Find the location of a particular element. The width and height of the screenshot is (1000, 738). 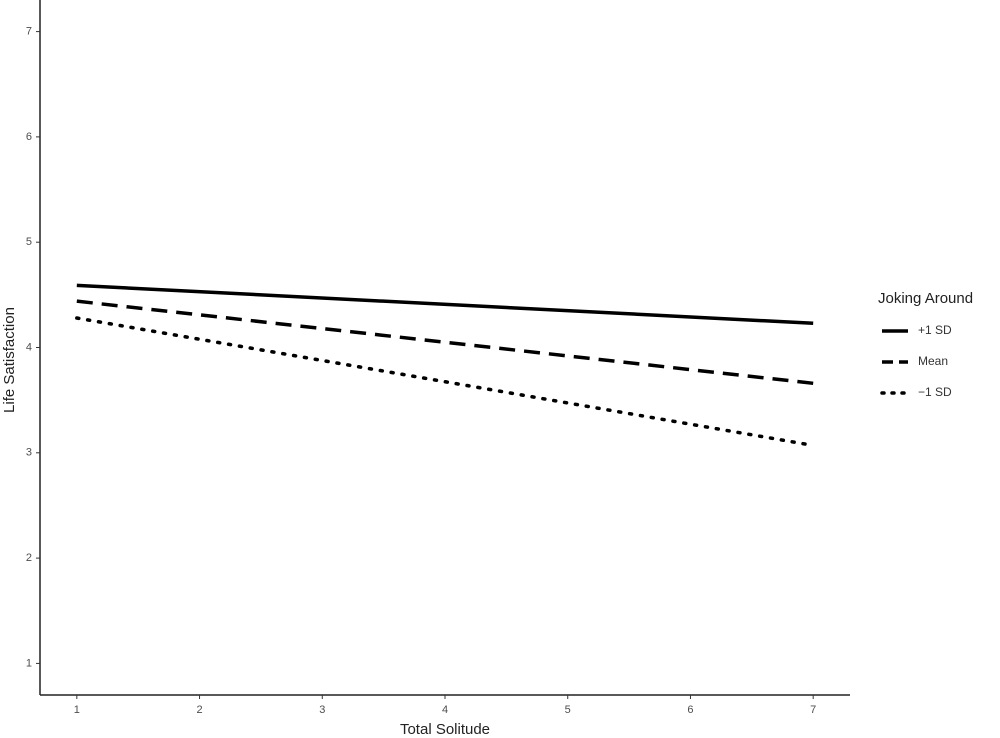

y-tick-label: 5 is located at coordinates (29, 242).